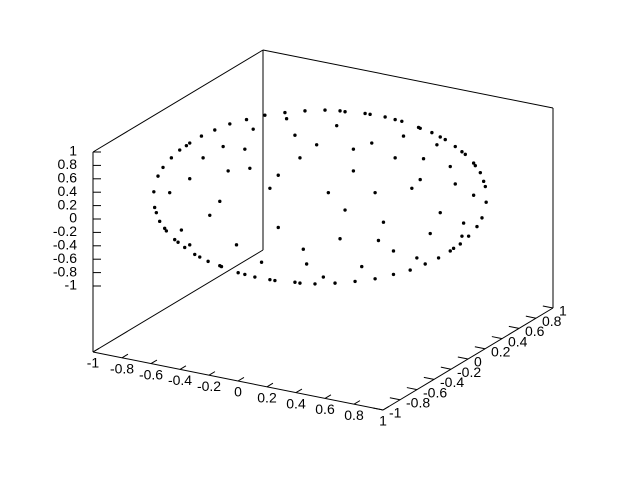 This screenshot has height=480, width=640. Describe the element at coordinates (68, 164) in the screenshot. I see `z-tick-label: 0.8` at that location.